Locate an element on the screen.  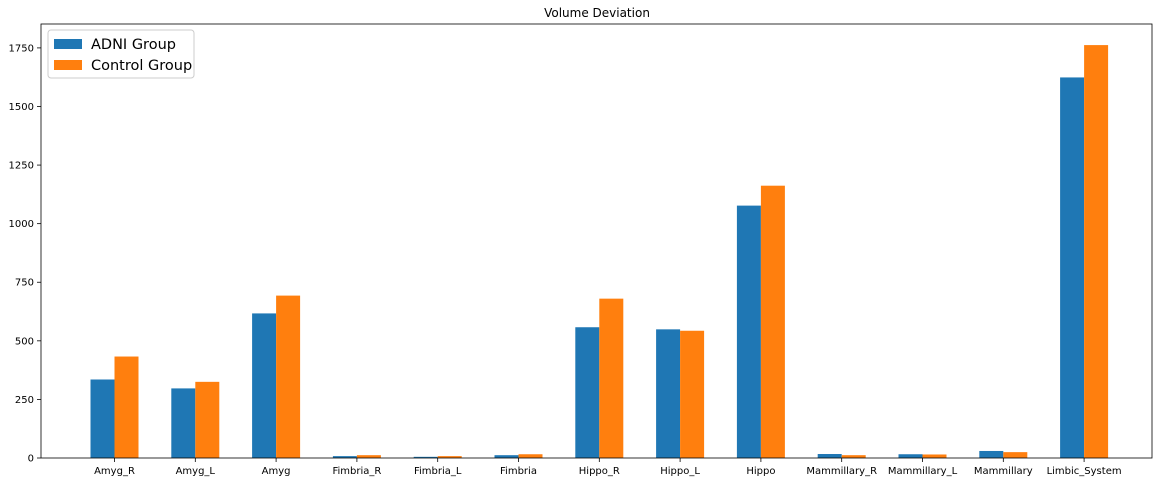
y-tick-label: 1500 is located at coordinates (21, 107).